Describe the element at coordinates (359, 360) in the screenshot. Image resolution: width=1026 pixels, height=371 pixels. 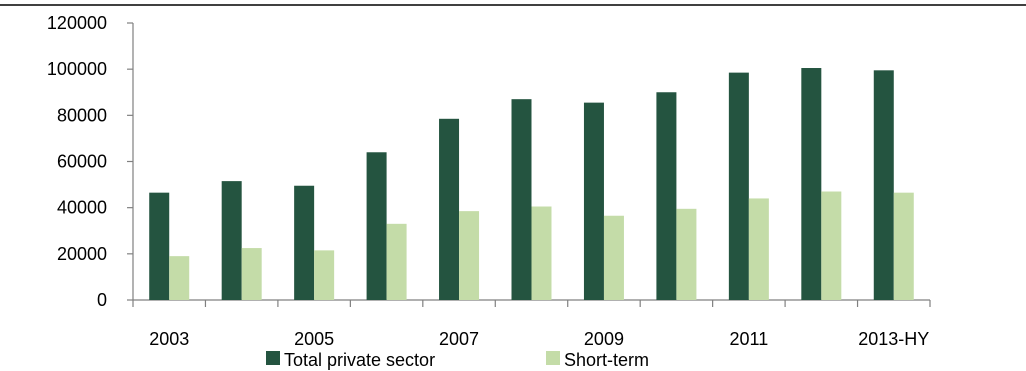
I see `legend-label: Total private sector` at that location.